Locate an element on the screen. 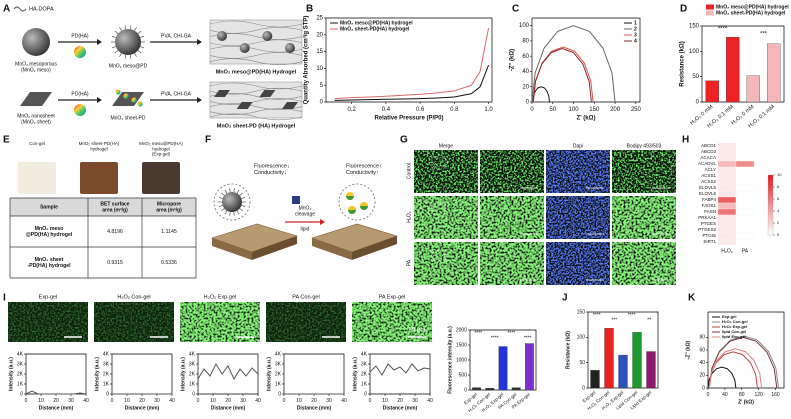  y-tick-label: 5 is located at coordinates (322, 86).